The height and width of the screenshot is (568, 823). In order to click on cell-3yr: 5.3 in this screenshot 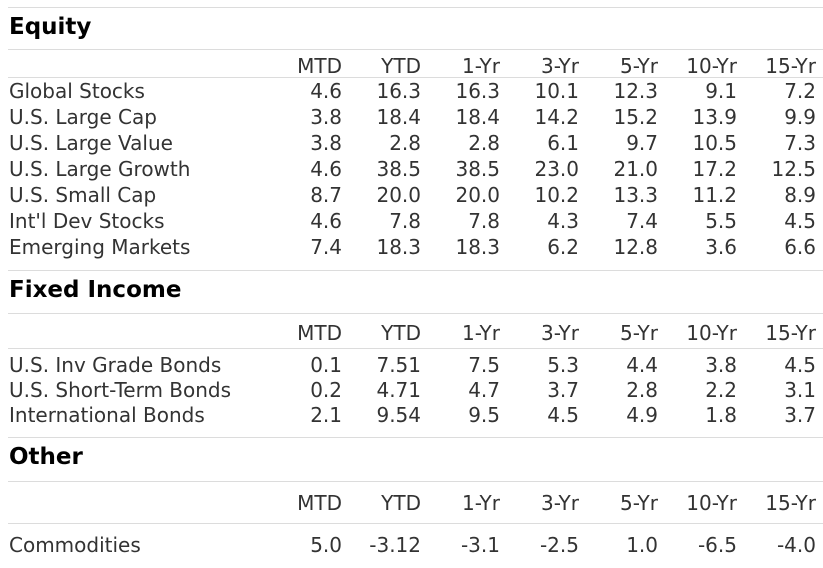, I will do `click(563, 365)`.